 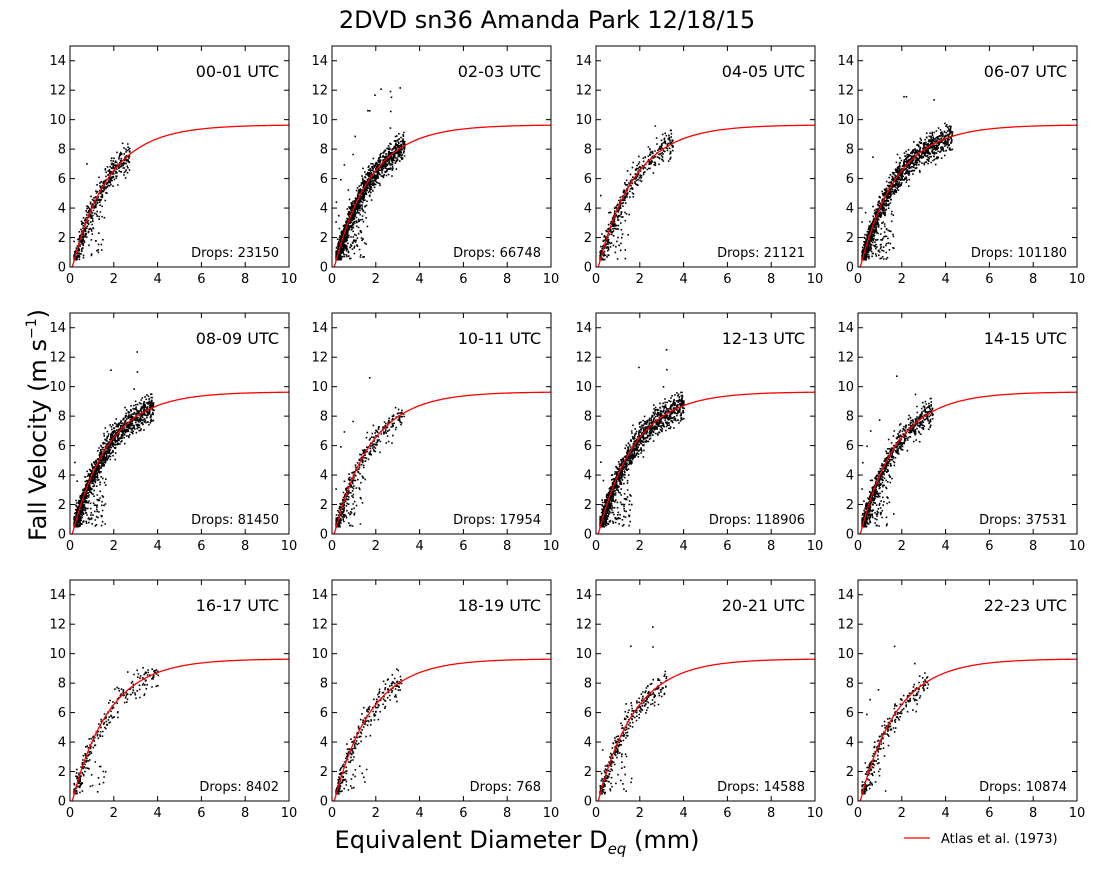 I want to click on drops-count-label: Drops: 81450, so click(x=235, y=520).